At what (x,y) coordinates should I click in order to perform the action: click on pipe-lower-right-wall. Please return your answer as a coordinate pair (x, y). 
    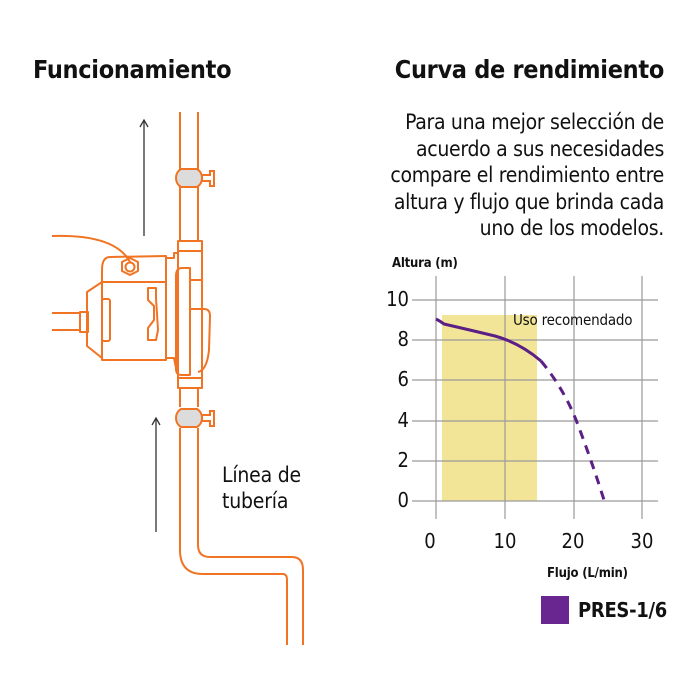
    Looking at the image, I should click on (250, 594).